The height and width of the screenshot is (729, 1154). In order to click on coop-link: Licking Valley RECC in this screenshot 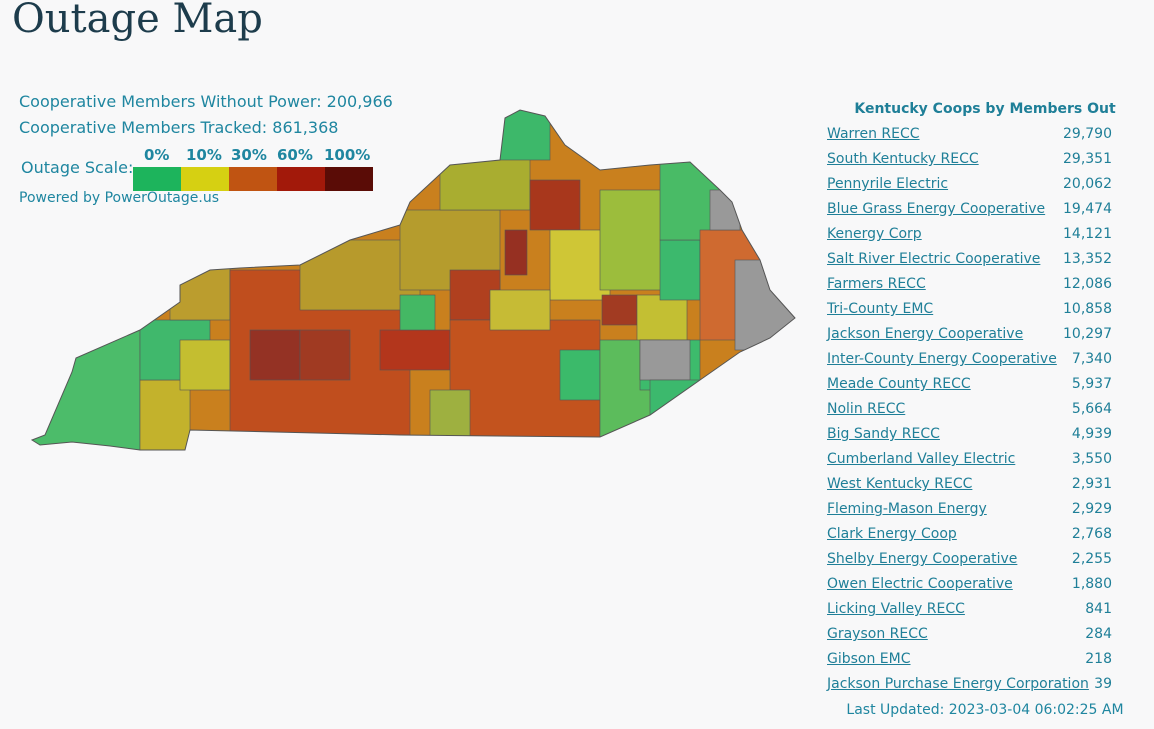, I will do `click(896, 609)`.